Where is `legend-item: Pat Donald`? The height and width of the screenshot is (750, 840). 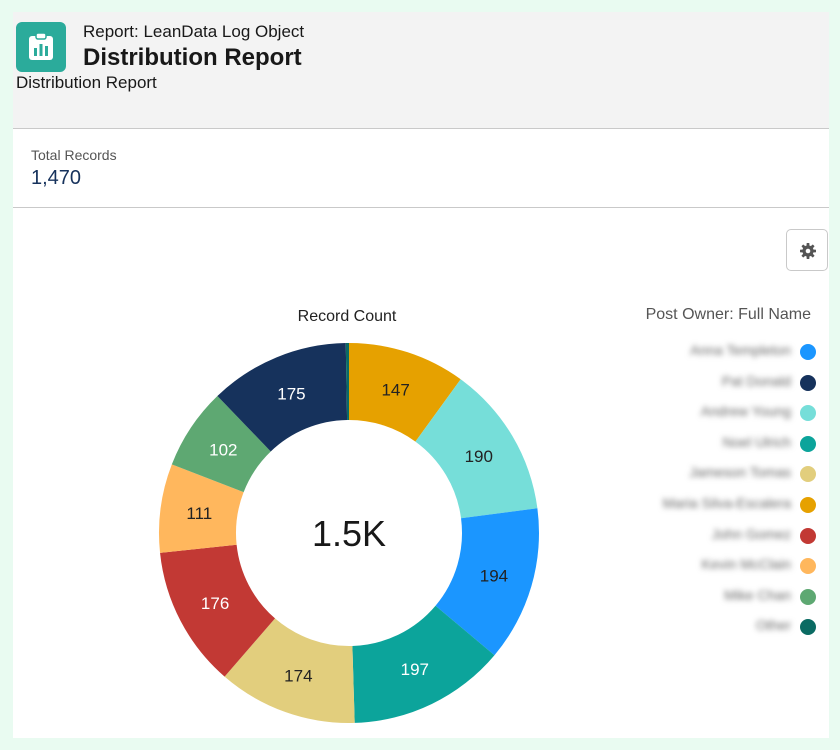
legend-item: Pat Donald is located at coordinates (696, 384).